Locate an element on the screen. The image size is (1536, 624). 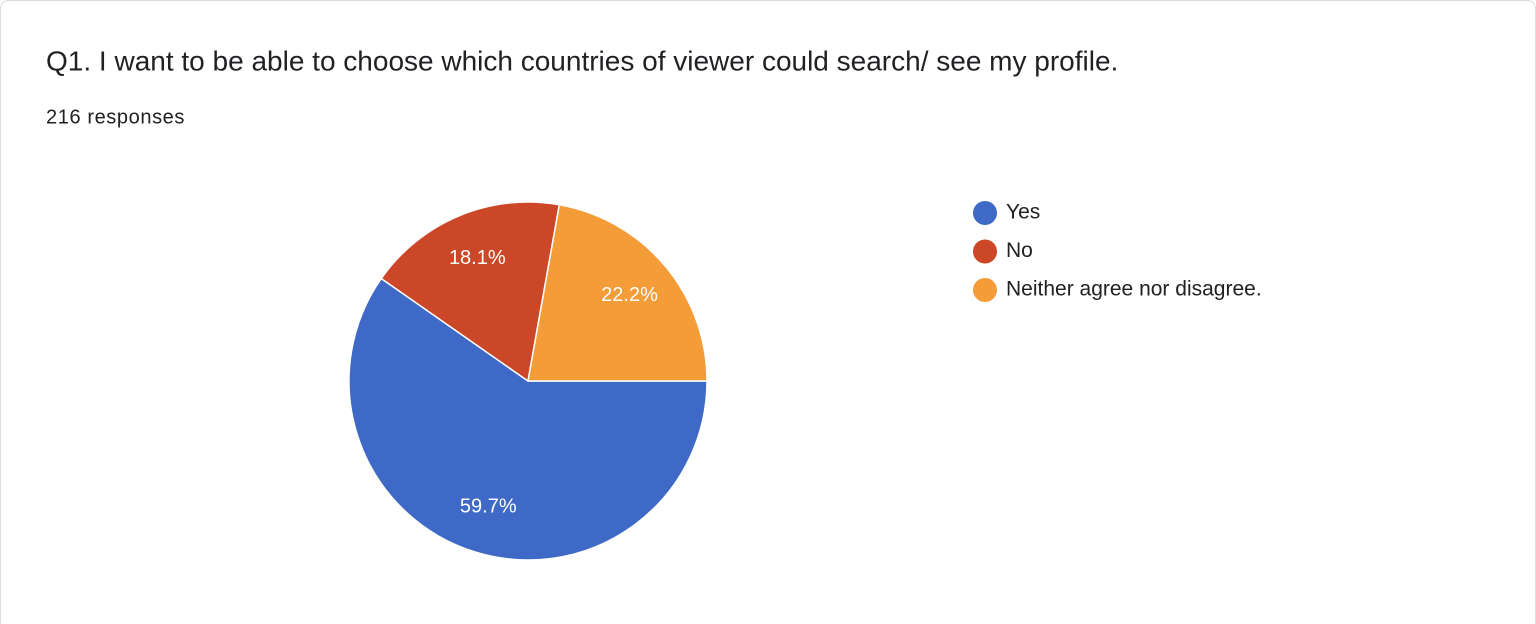
legend-label: Yes is located at coordinates (1023, 212).